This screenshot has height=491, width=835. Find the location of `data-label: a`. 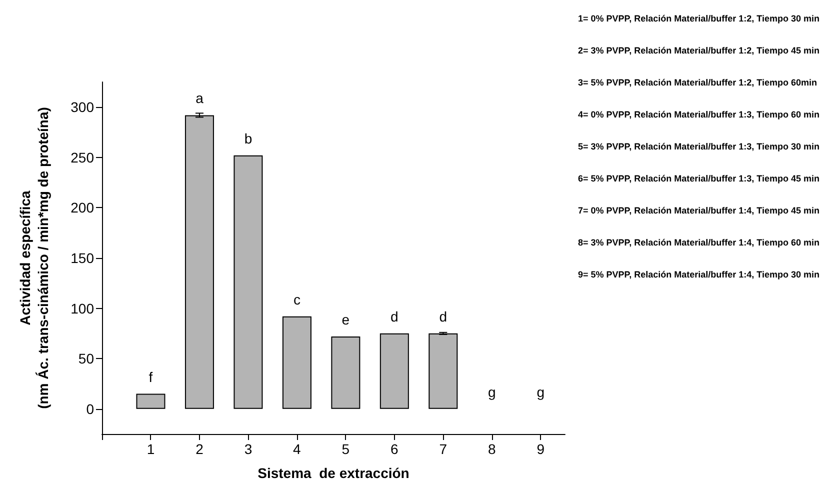

data-label: a is located at coordinates (200, 98).